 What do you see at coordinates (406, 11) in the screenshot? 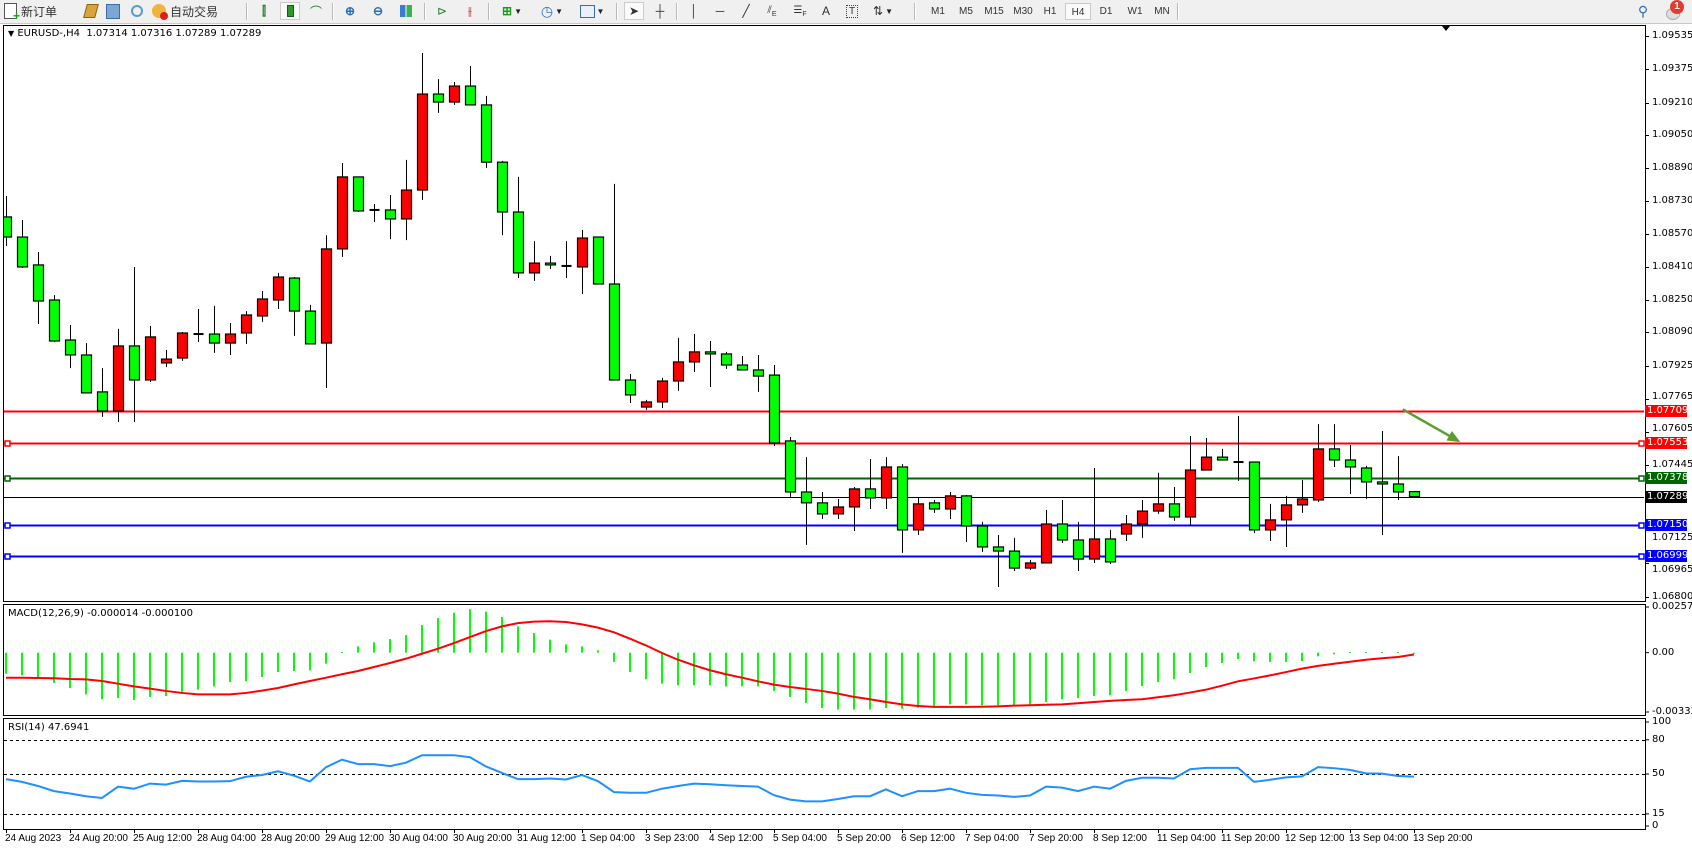
I see `tile-windows-button` at bounding box center [406, 11].